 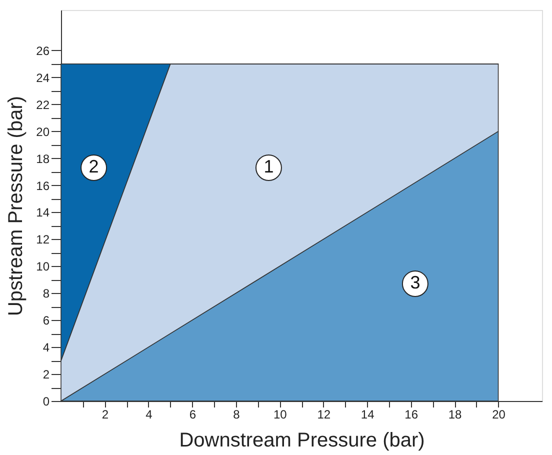 What do you see at coordinates (43, 185) in the screenshot?
I see `y-tick-label: 16` at bounding box center [43, 185].